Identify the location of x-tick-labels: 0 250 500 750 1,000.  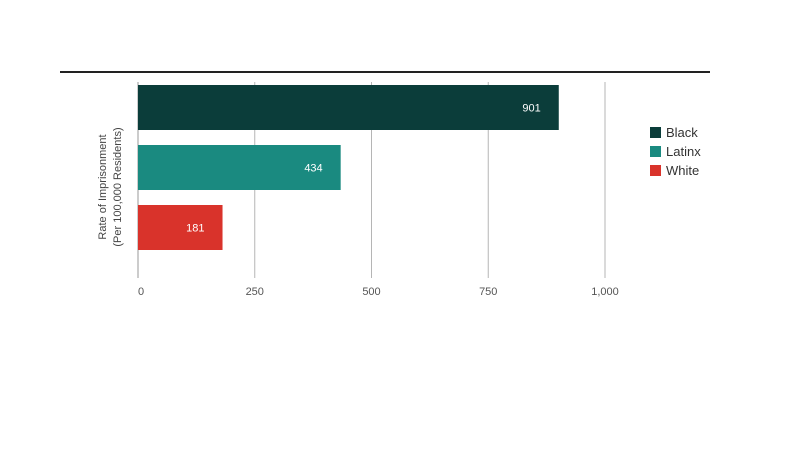
(378, 292).